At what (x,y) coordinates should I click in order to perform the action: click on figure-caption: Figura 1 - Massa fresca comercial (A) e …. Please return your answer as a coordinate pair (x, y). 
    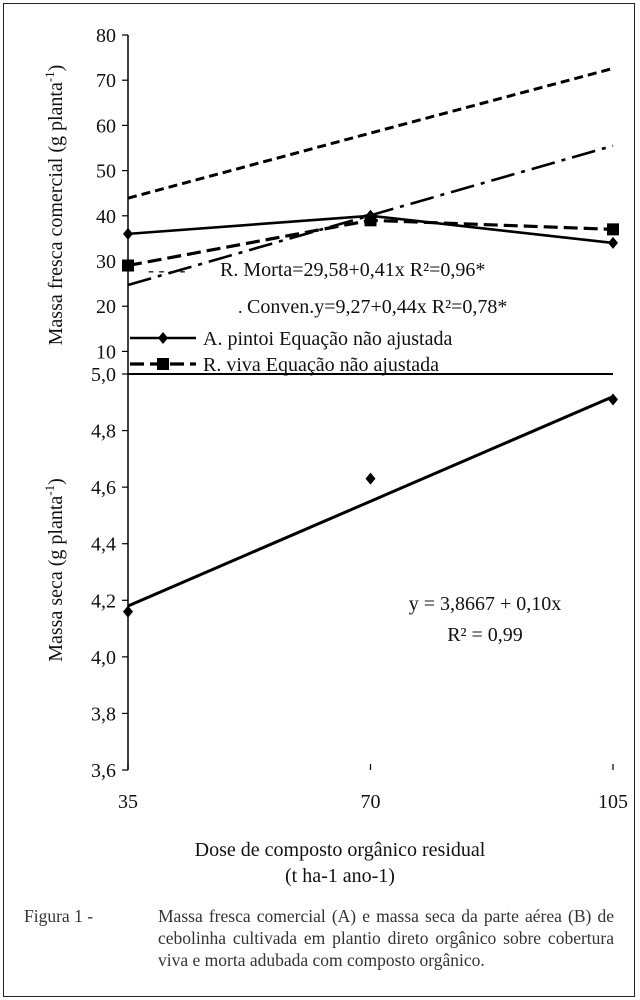
    Looking at the image, I should click on (319, 938).